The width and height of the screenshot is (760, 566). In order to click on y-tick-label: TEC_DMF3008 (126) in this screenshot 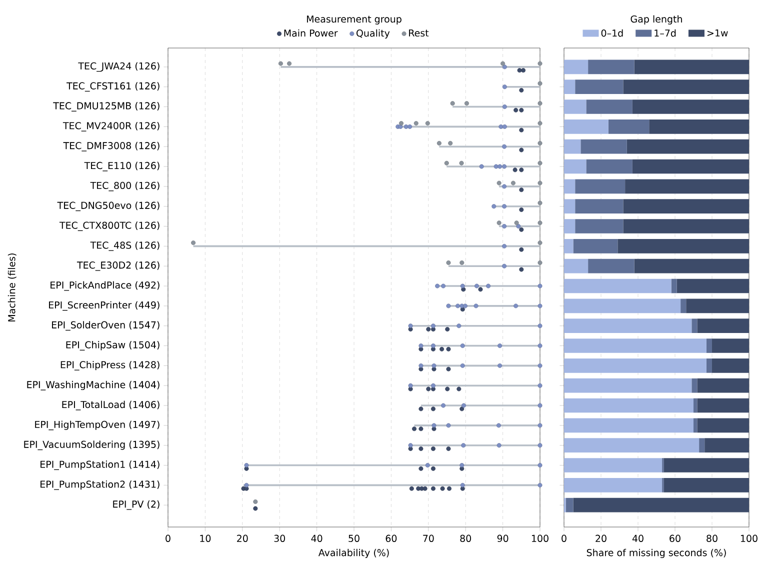, I will do `click(111, 147)`.